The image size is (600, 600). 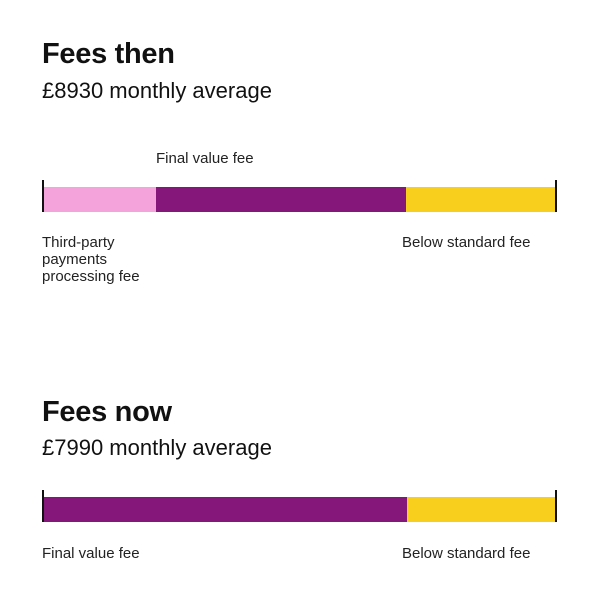 I want to click on fees-then-below-standard-label: Below standard fee, so click(x=466, y=242).